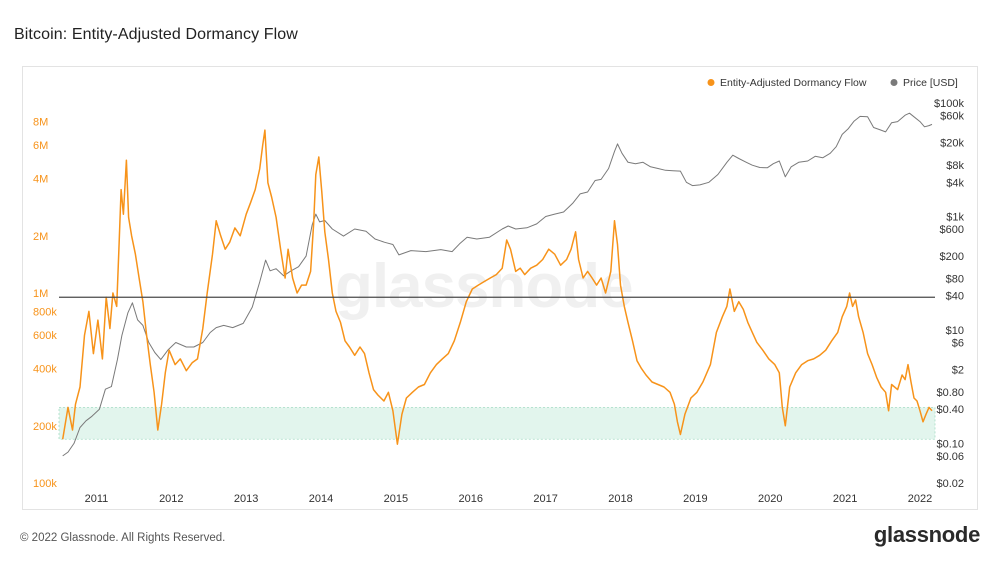 This screenshot has height=563, width=1000. I want to click on x-tick-label: 2015, so click(396, 499).